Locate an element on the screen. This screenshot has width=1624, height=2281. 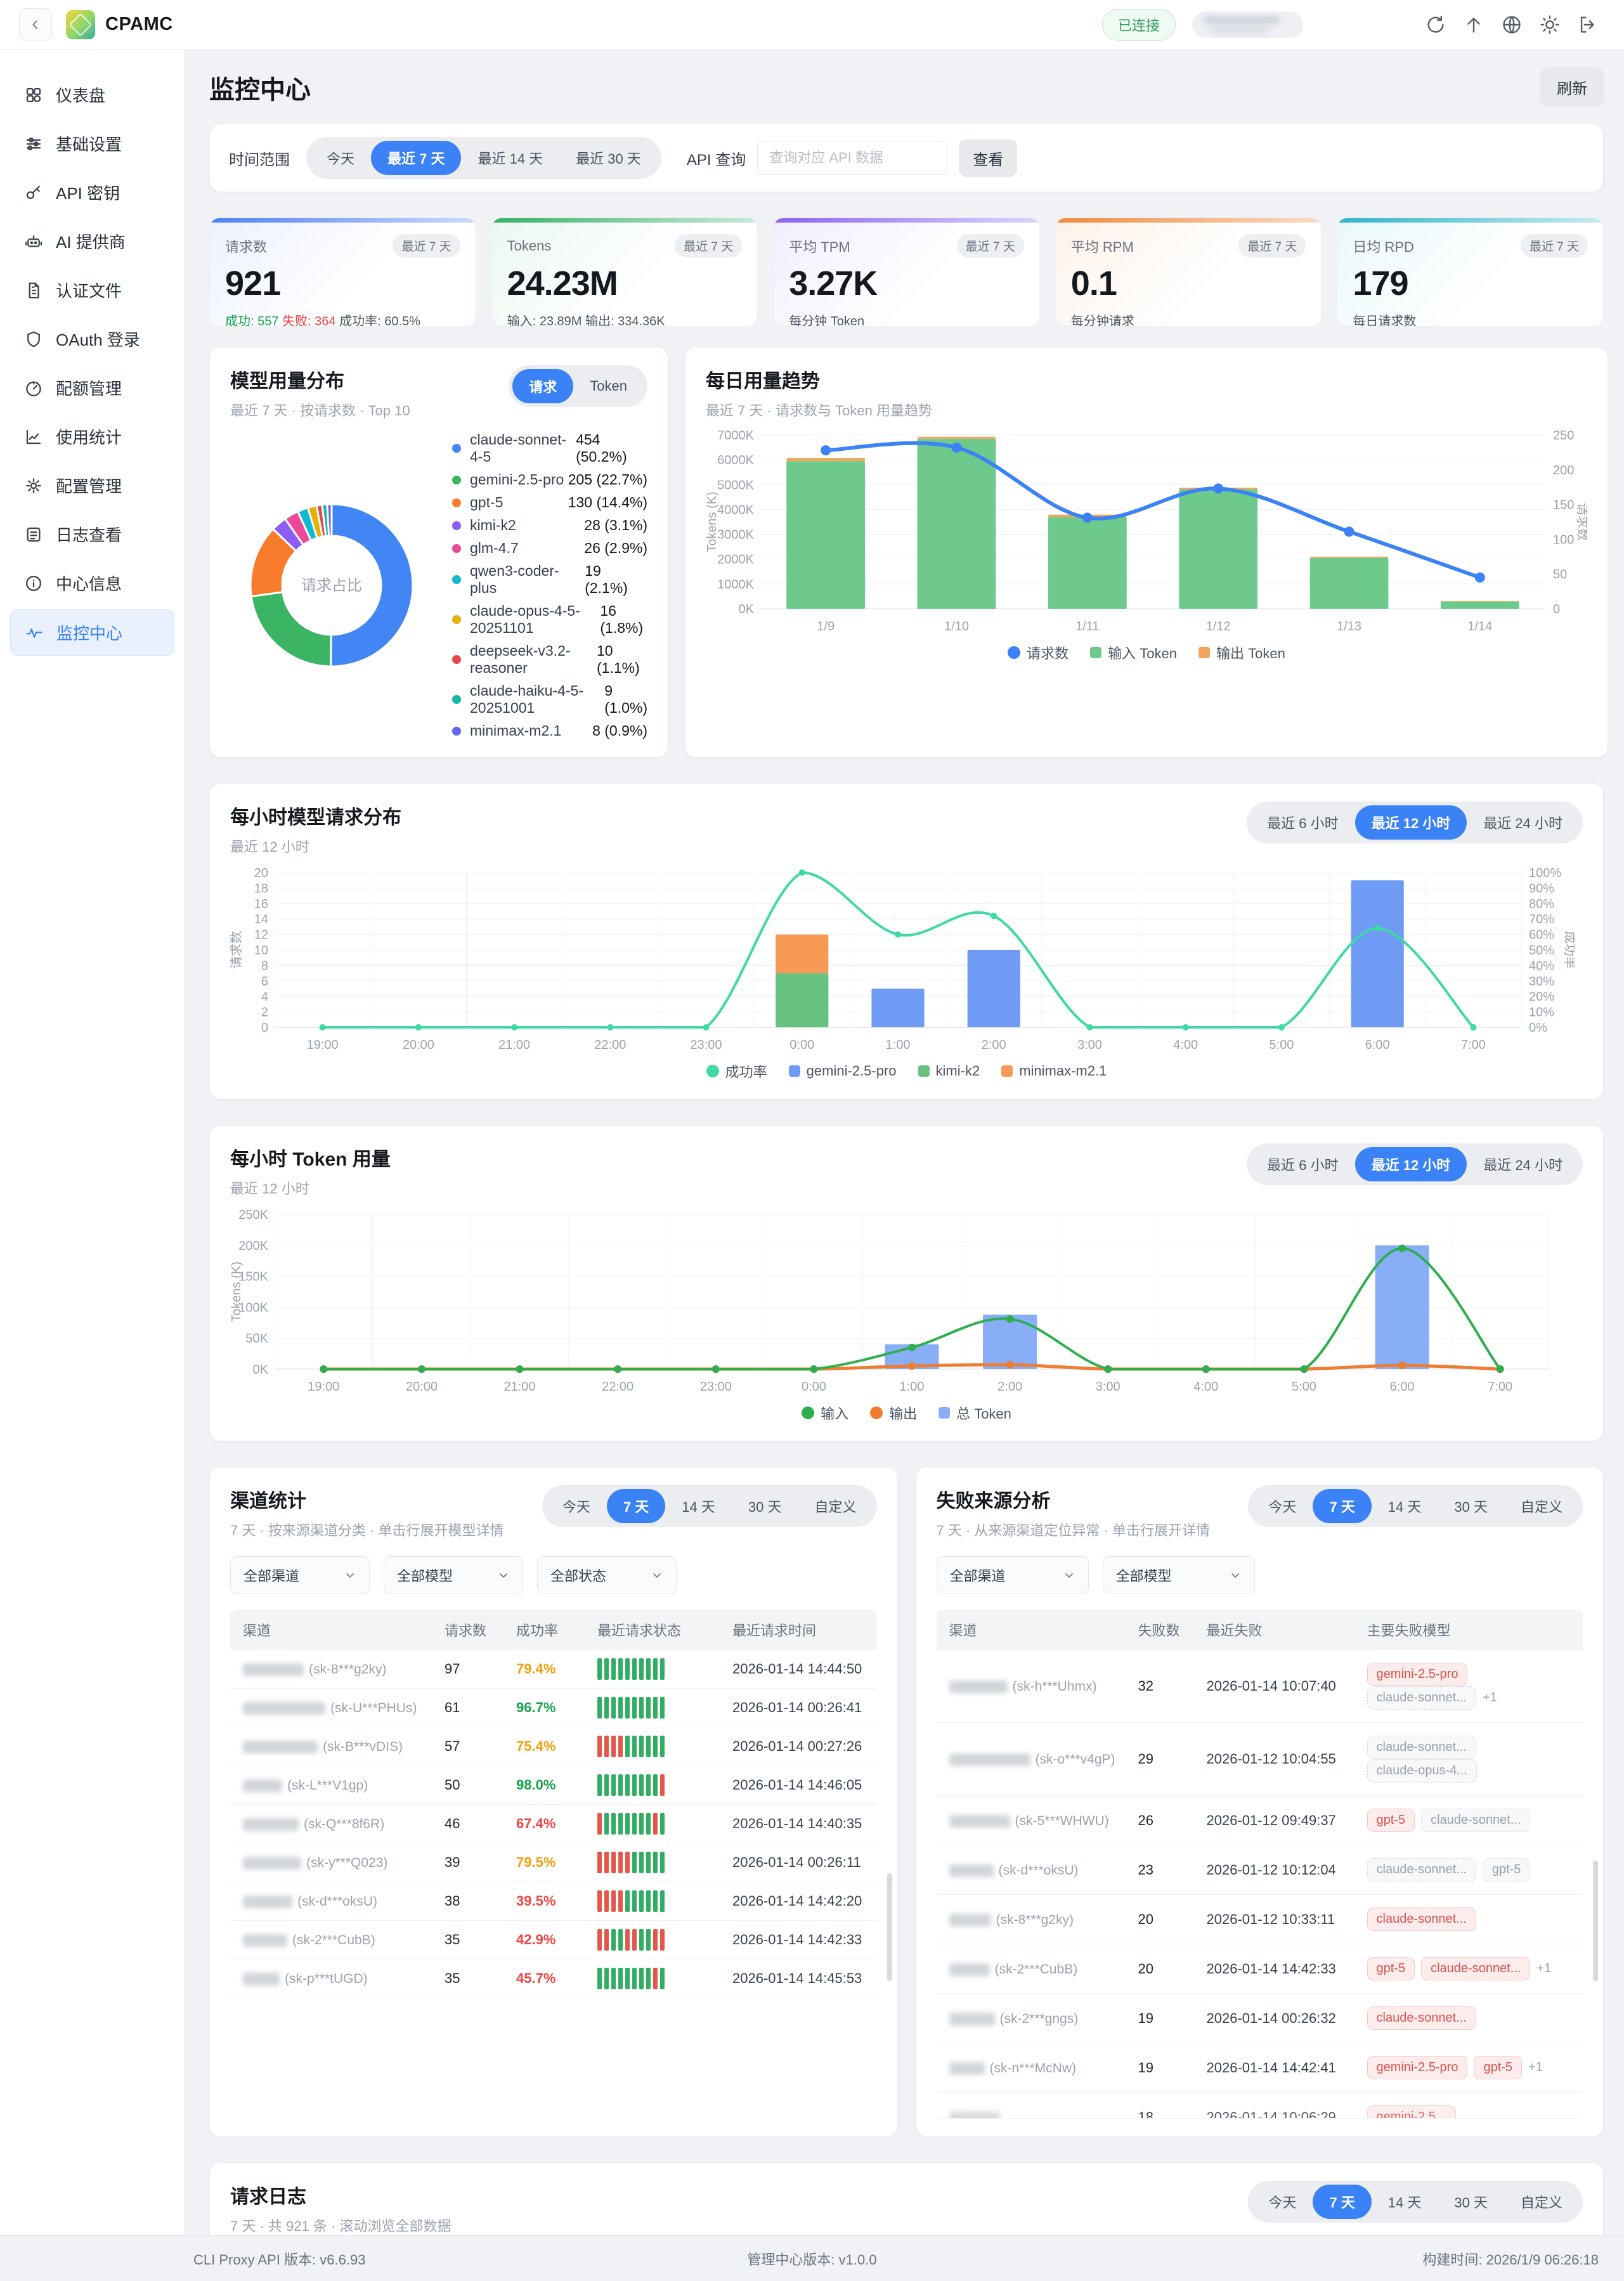
sidebar-item-logs: 日志查看 is located at coordinates (92, 534).